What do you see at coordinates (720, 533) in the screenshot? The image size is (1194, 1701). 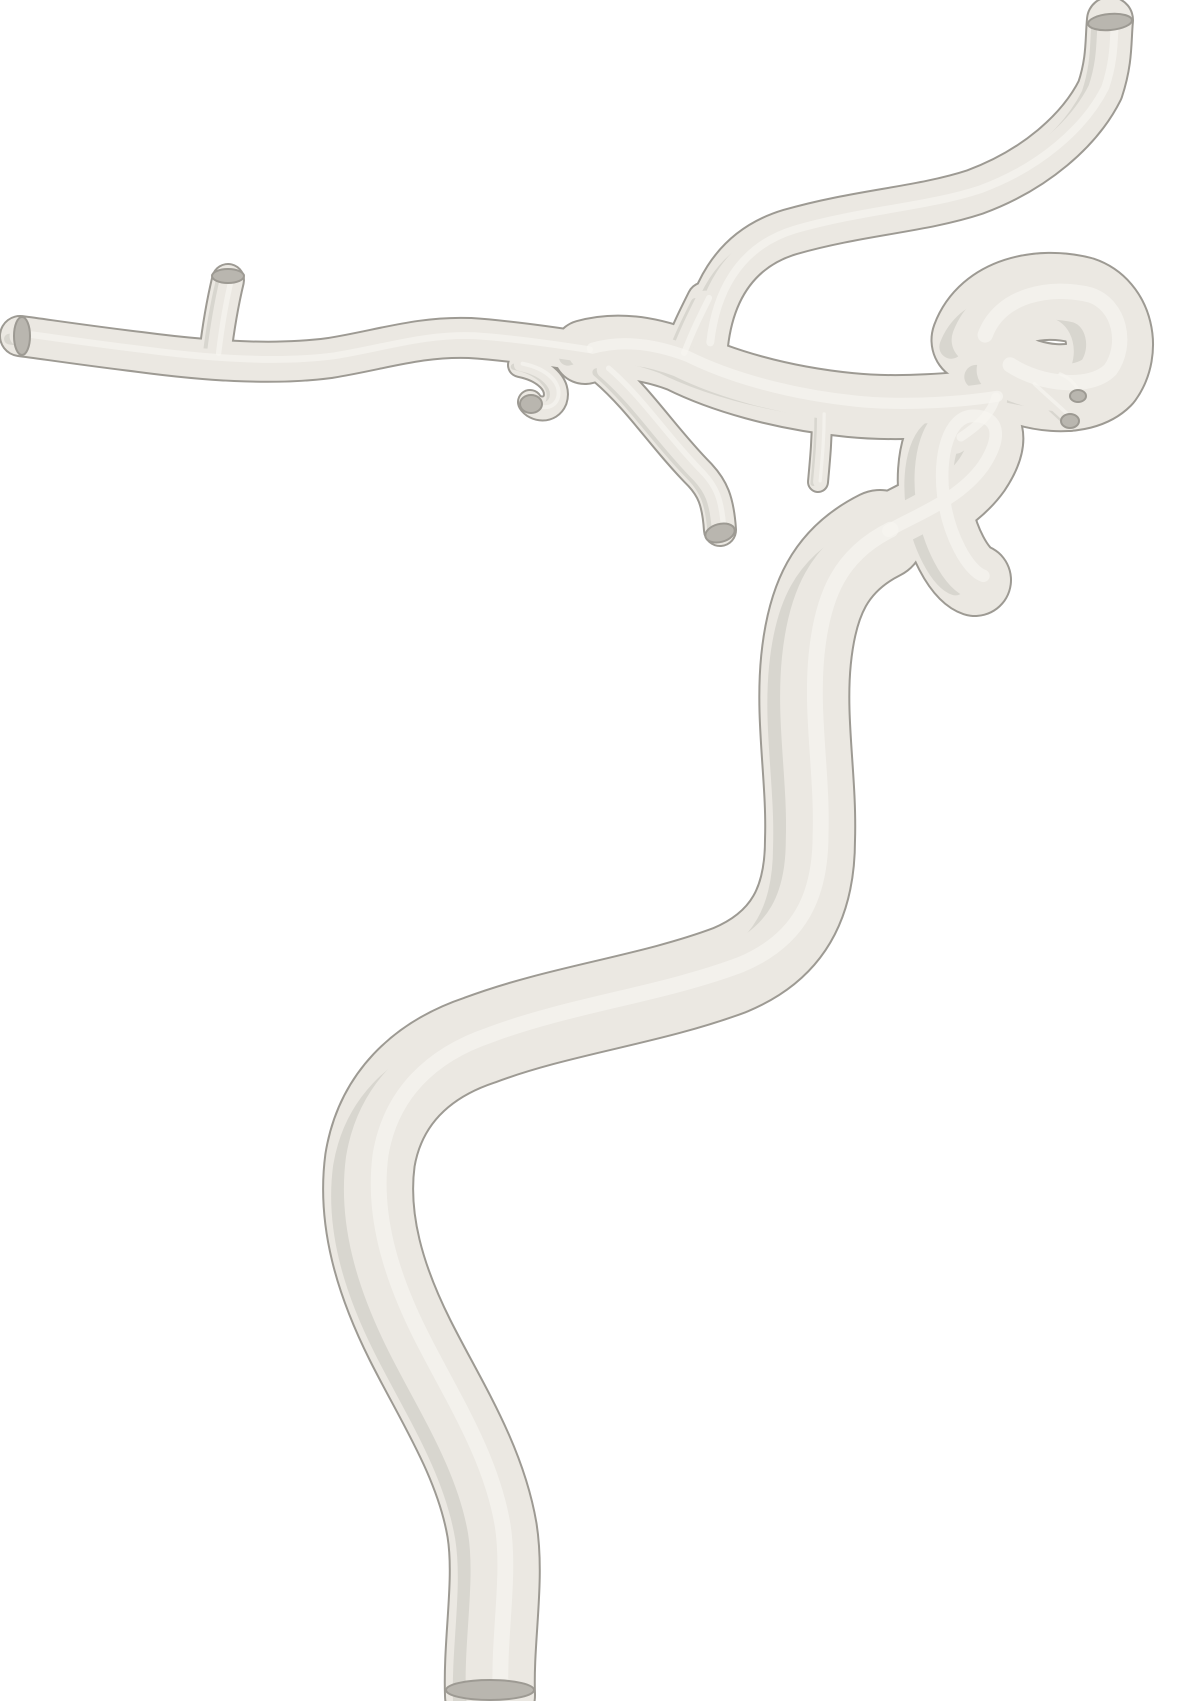 I see `open-end-lower-branch` at bounding box center [720, 533].